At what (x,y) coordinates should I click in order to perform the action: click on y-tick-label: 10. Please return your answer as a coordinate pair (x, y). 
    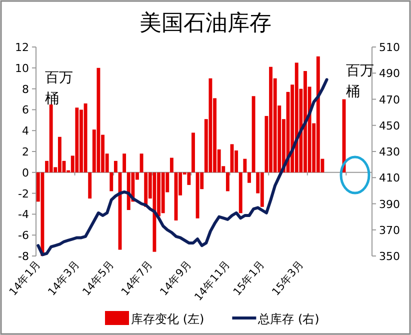
    Looking at the image, I should click on (22, 68).